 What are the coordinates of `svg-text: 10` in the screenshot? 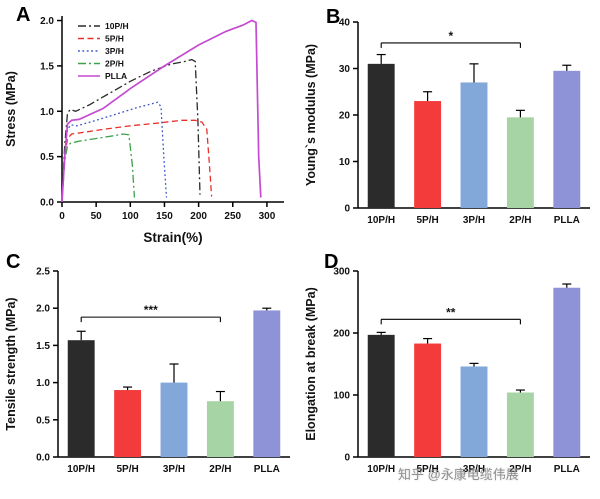 It's located at (345, 162).